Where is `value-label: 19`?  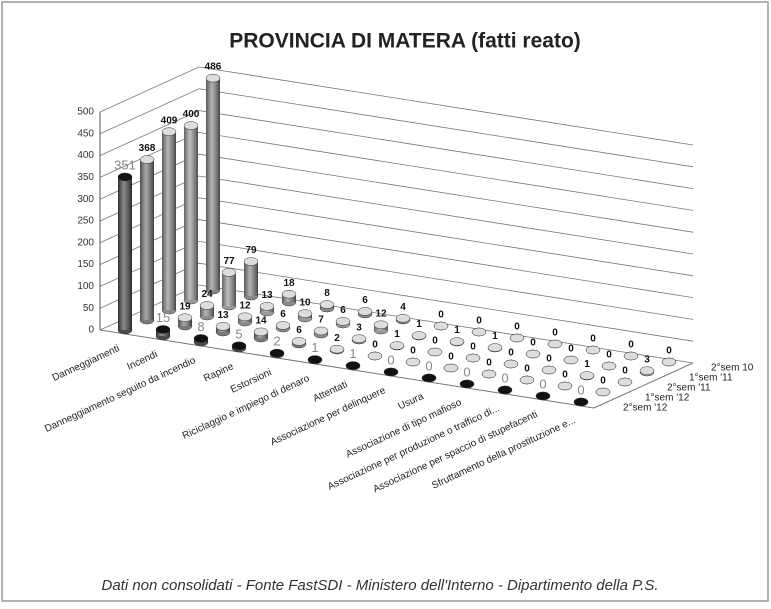
value-label: 19 is located at coordinates (185, 306).